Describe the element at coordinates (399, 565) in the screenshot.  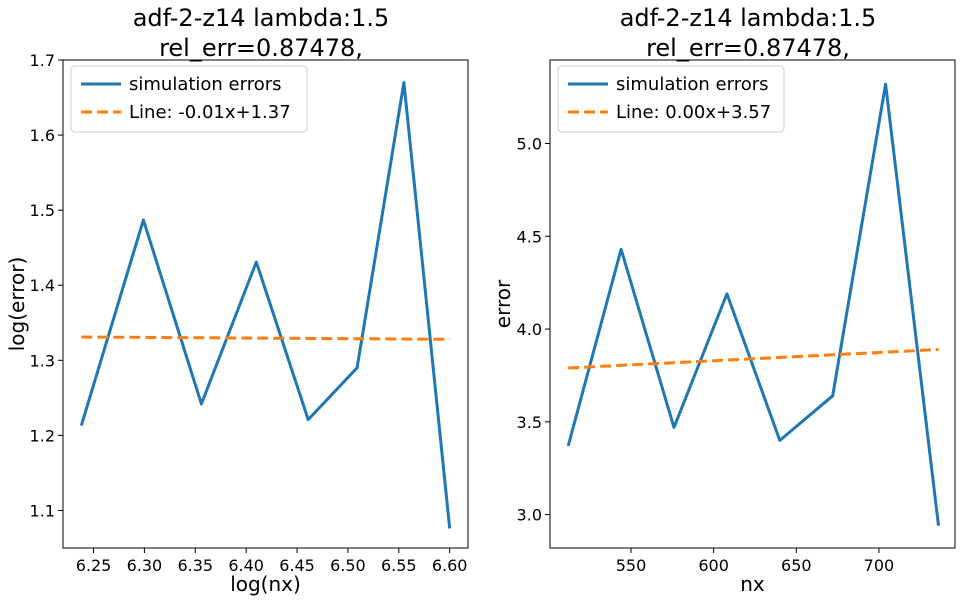
I see `x-tick-label: 6.55` at that location.